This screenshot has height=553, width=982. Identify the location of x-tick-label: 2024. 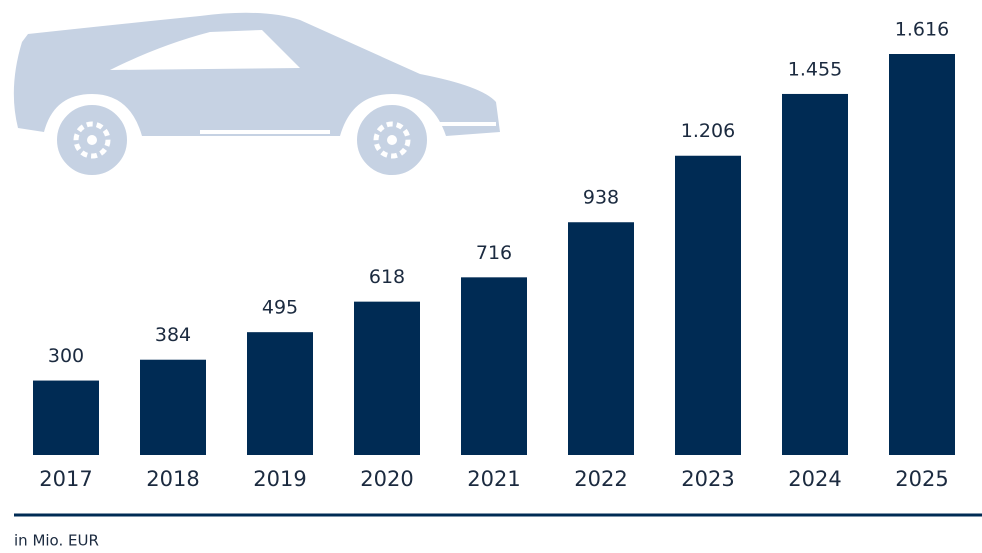
(814, 479).